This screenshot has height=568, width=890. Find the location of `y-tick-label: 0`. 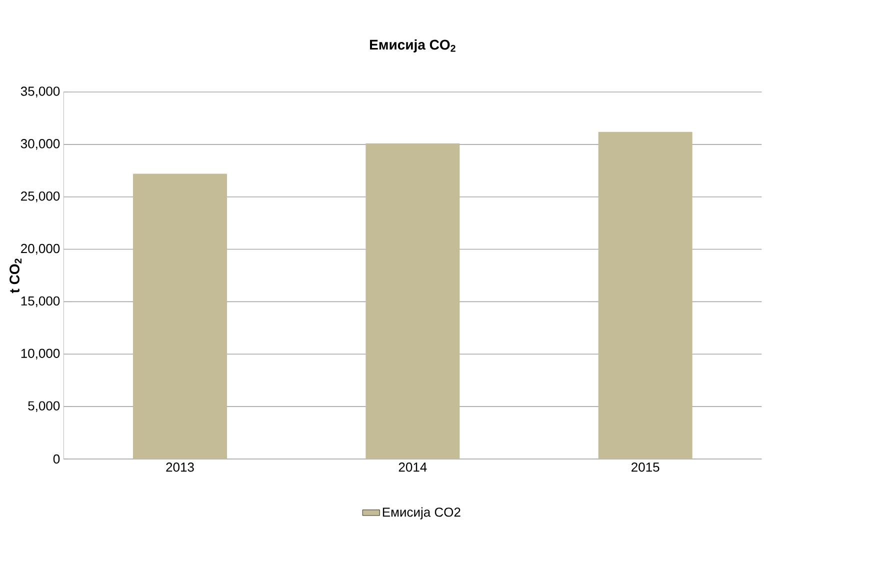

y-tick-label: 0 is located at coordinates (56, 459).